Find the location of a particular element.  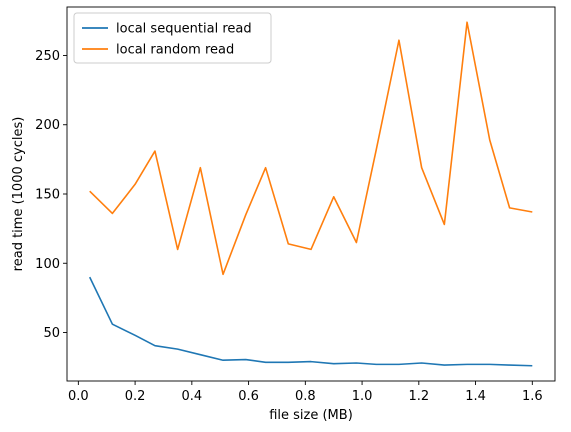

y-tick-label: 150 is located at coordinates (47, 195).